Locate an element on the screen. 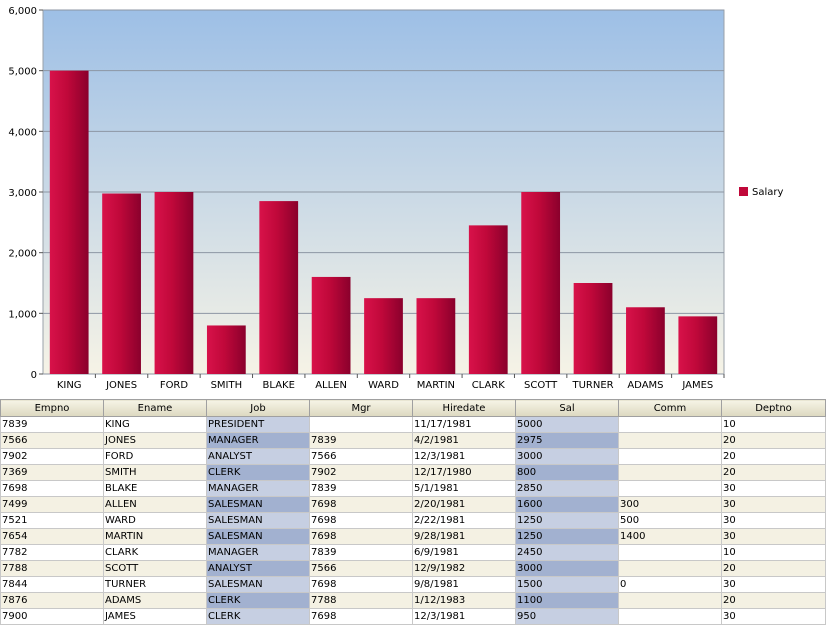 Image resolution: width=840 pixels, height=625 pixels. cell-comm: 0 is located at coordinates (670, 584).